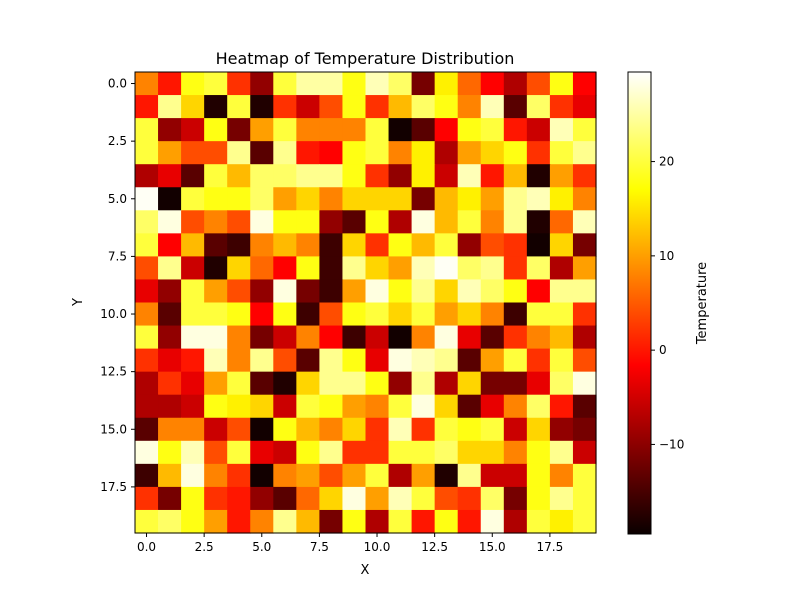  What do you see at coordinates (117, 84) in the screenshot?
I see `y-tick-label: 0.0` at bounding box center [117, 84].